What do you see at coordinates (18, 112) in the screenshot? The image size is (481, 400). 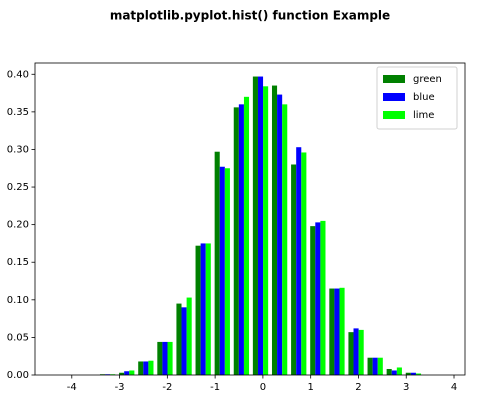 I see `y-tick-label: 0.35` at bounding box center [18, 112].